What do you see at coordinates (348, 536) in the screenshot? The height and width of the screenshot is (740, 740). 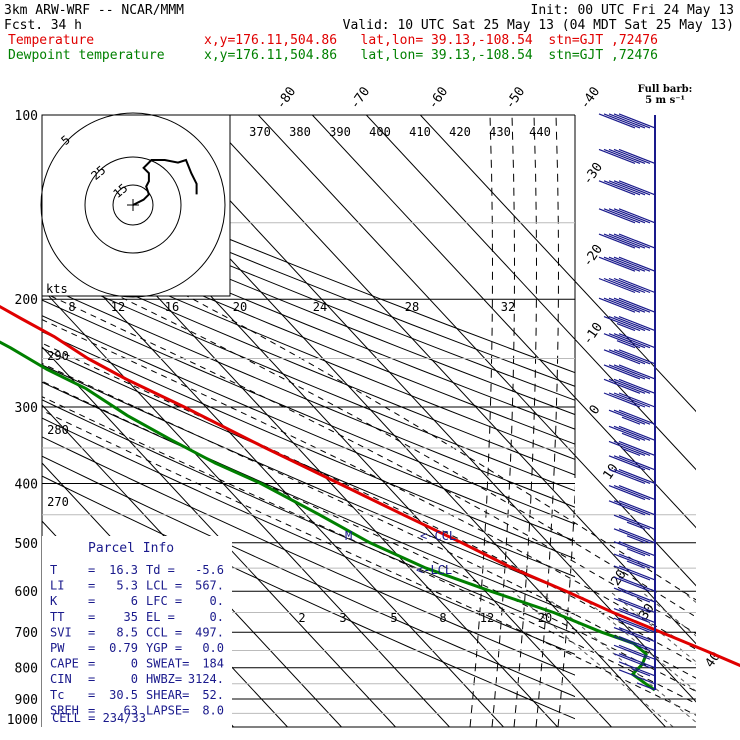 I see `marker-m: M` at bounding box center [348, 536].